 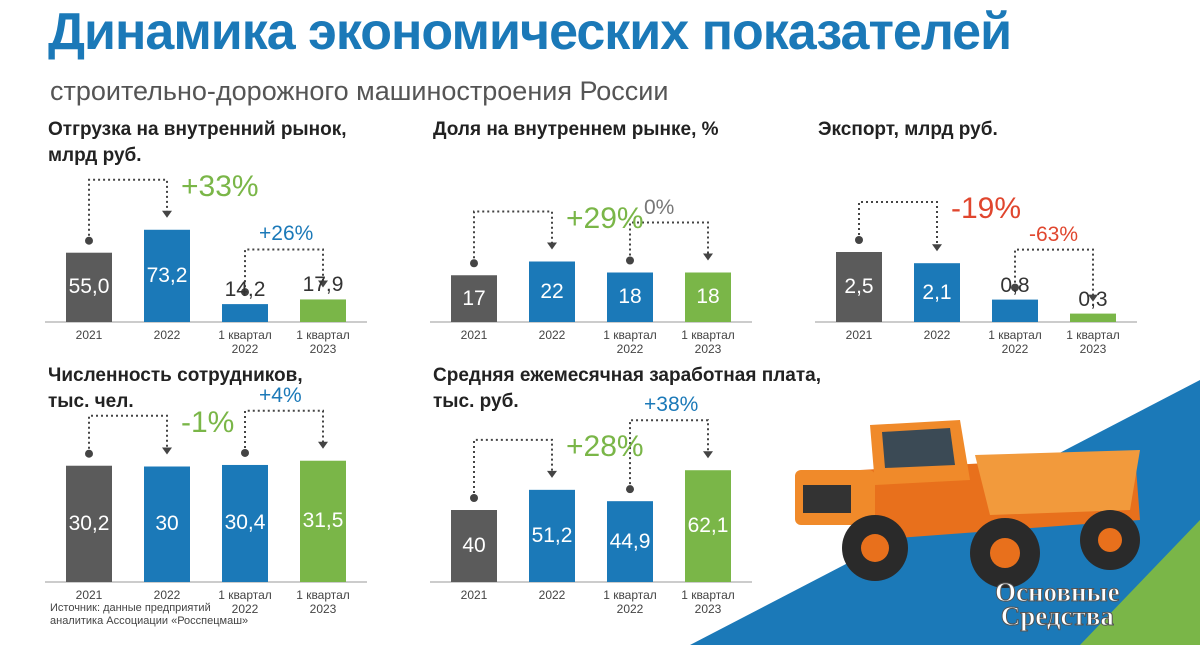 I want to click on value-label: 73,2, so click(x=167, y=275).